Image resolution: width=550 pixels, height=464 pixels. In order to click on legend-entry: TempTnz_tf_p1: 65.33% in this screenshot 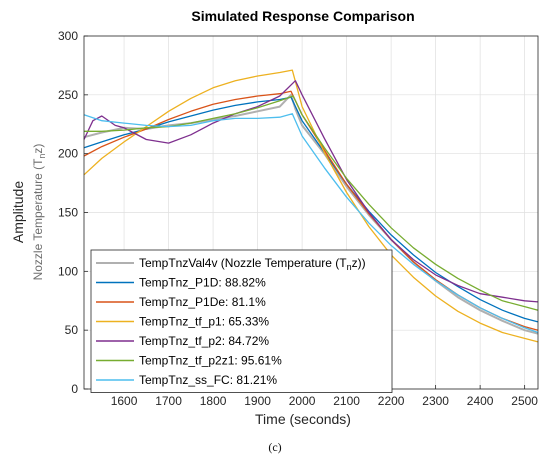, I will do `click(204, 322)`.